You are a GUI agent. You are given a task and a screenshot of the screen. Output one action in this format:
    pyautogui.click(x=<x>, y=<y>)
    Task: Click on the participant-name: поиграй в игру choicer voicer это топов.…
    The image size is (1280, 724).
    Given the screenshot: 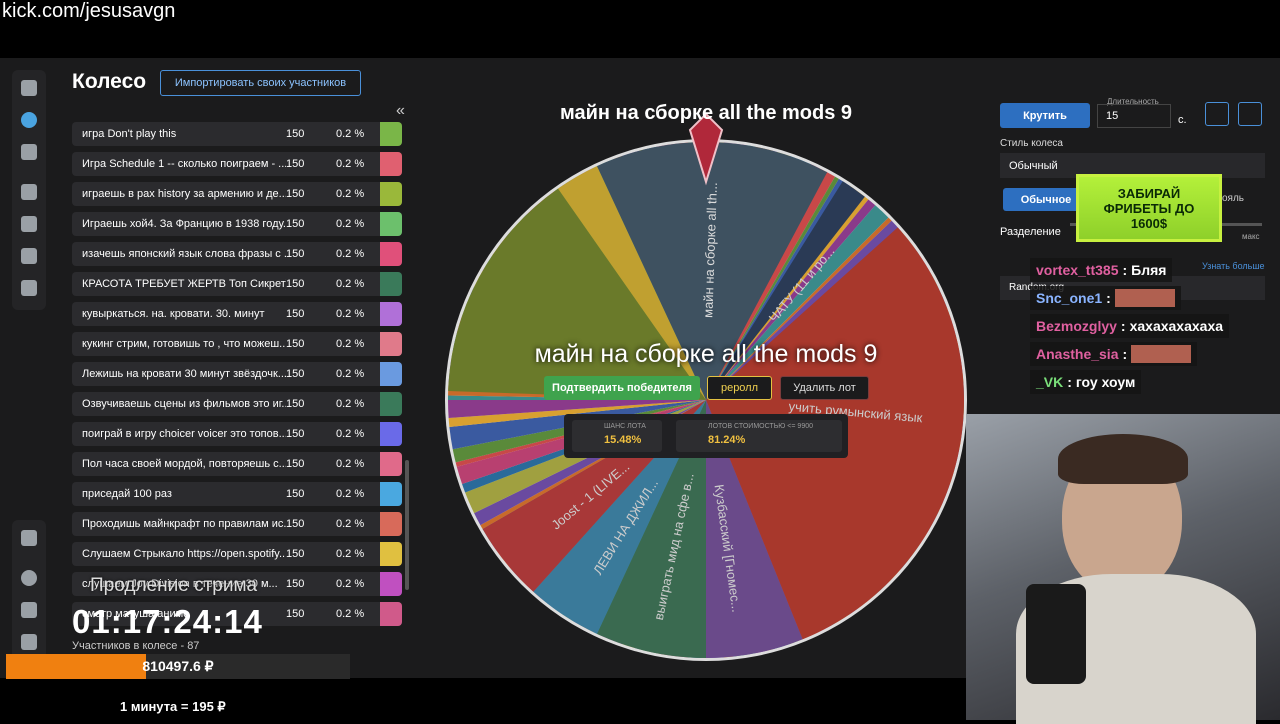 What is the action you would take?
    pyautogui.click(x=184, y=434)
    